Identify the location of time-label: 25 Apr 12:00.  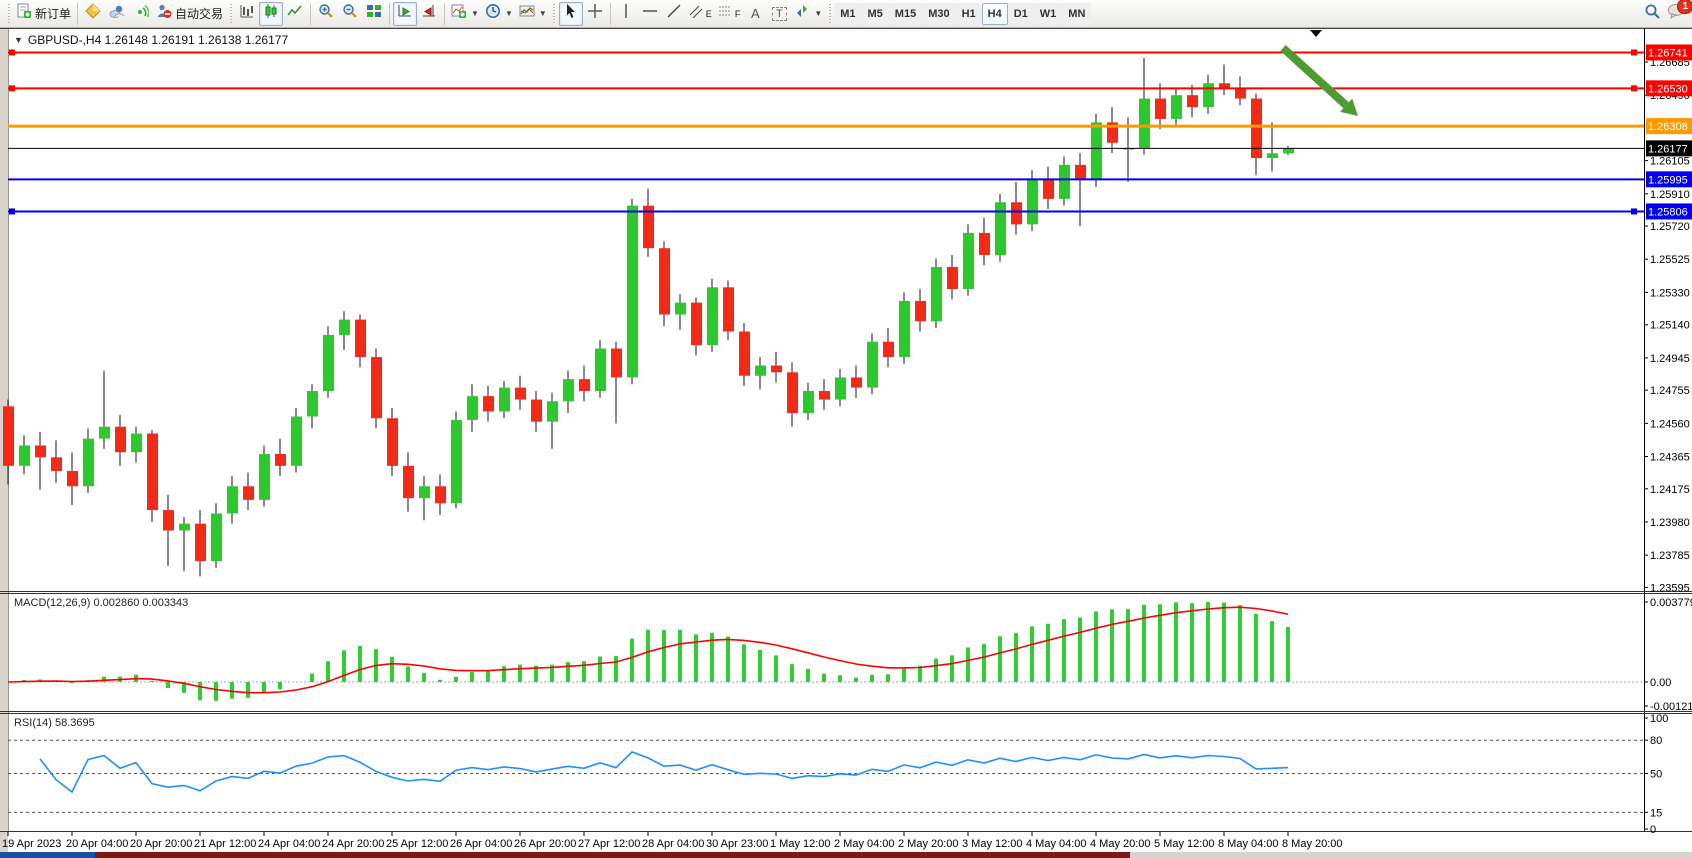
(417, 844).